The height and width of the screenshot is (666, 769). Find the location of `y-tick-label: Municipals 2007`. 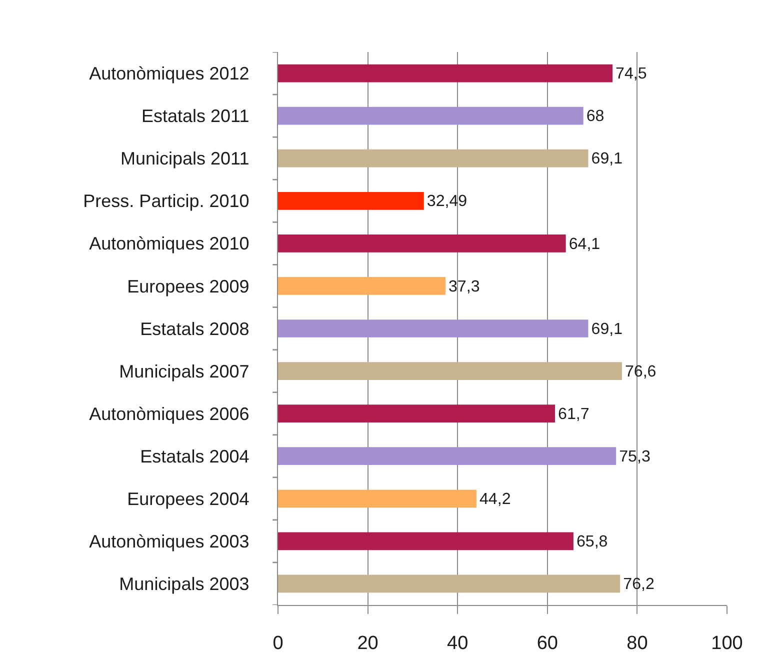

y-tick-label: Municipals 2007 is located at coordinates (184, 371).